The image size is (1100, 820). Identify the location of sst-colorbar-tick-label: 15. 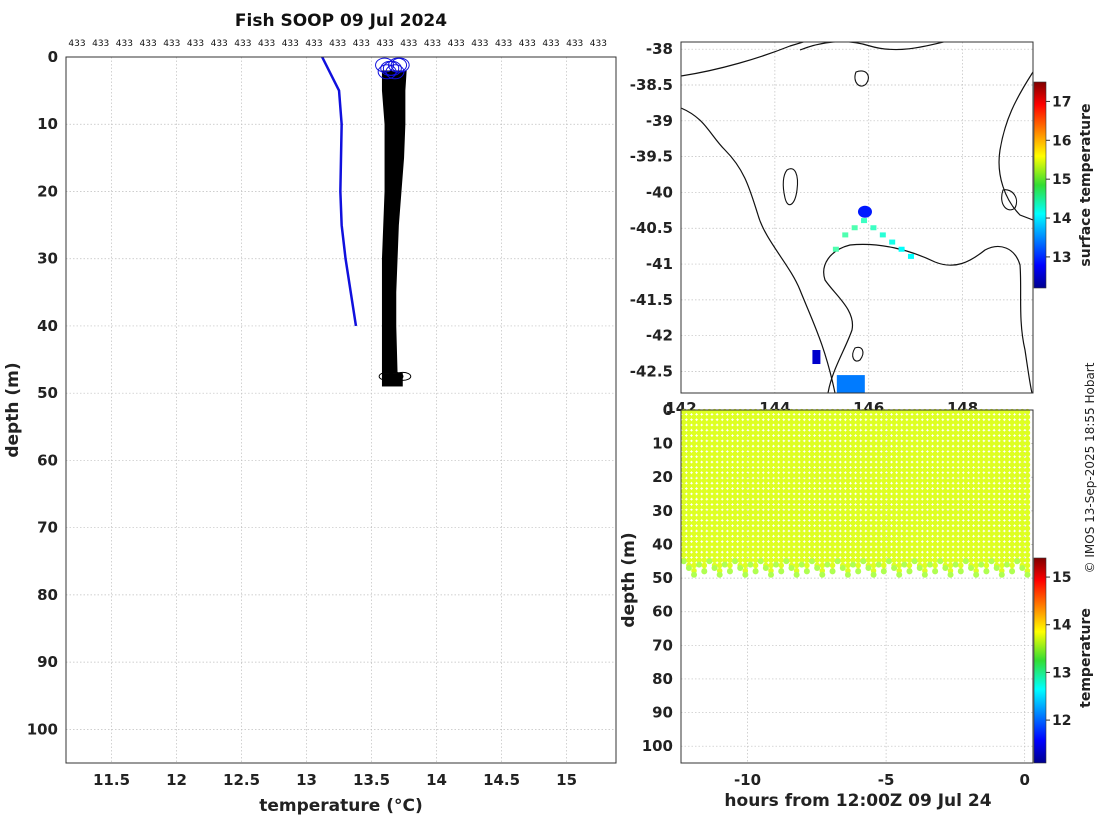
(1061, 180).